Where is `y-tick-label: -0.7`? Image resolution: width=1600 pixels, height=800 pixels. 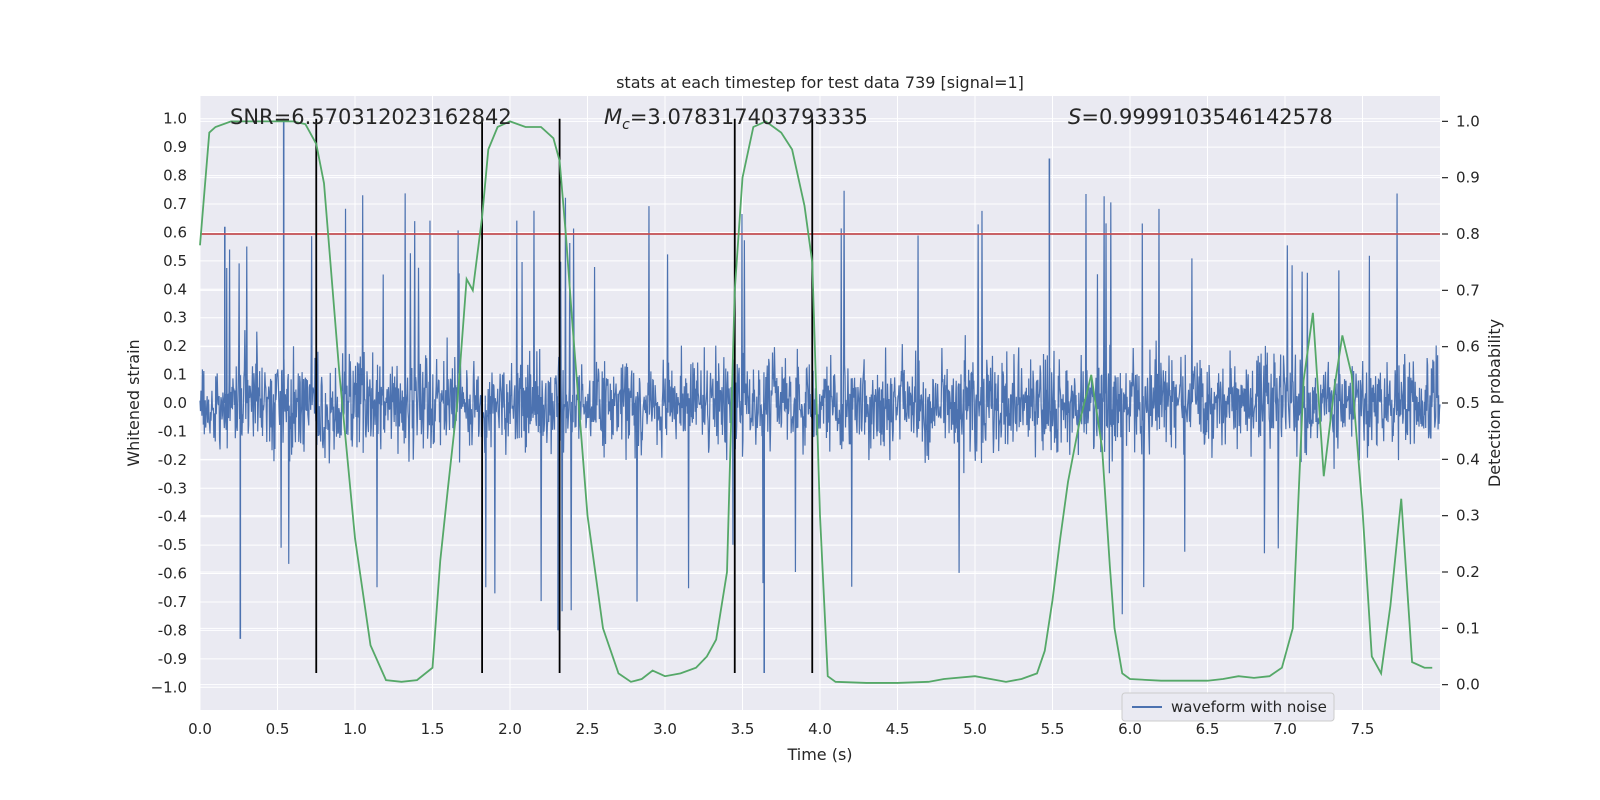 y-tick-label: -0.7 is located at coordinates (172, 602).